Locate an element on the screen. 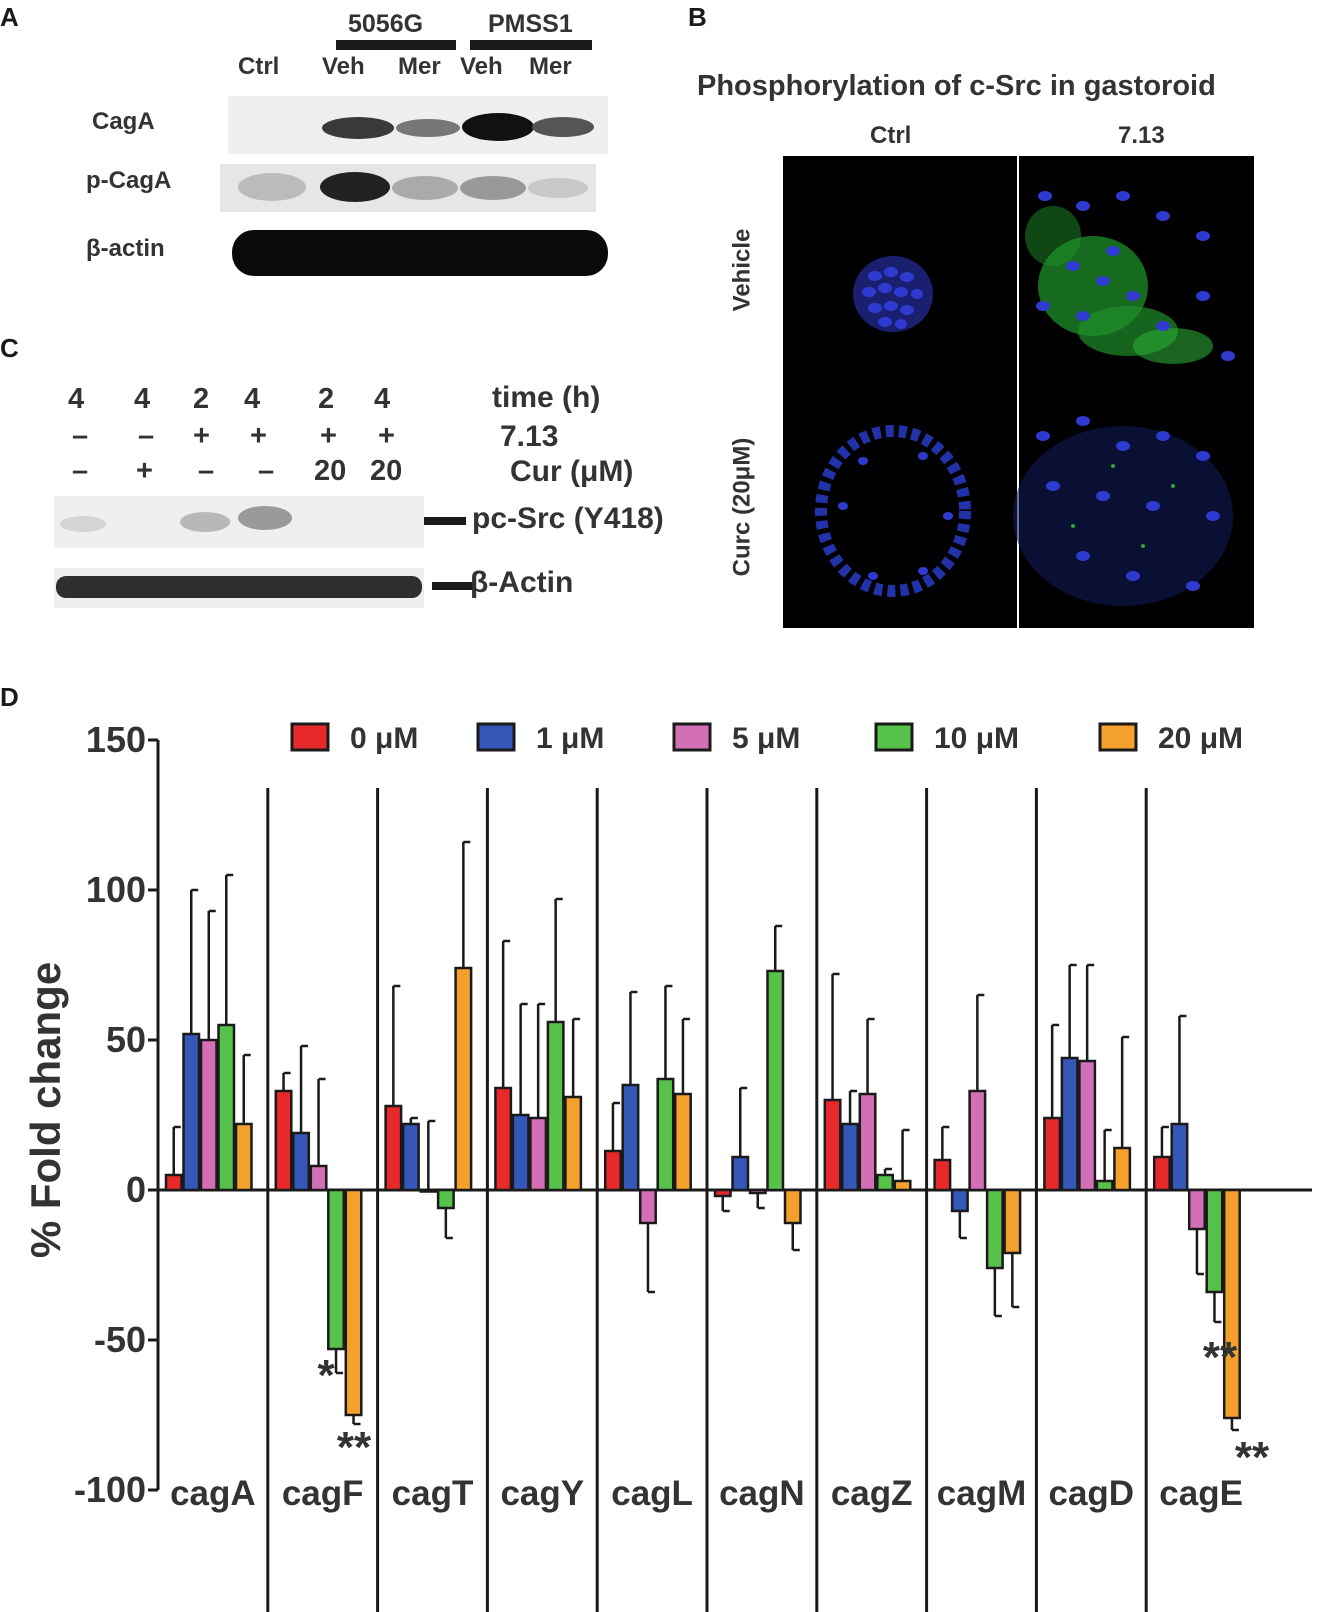  micrograph-col-713: 7.13 is located at coordinates (1141, 135).